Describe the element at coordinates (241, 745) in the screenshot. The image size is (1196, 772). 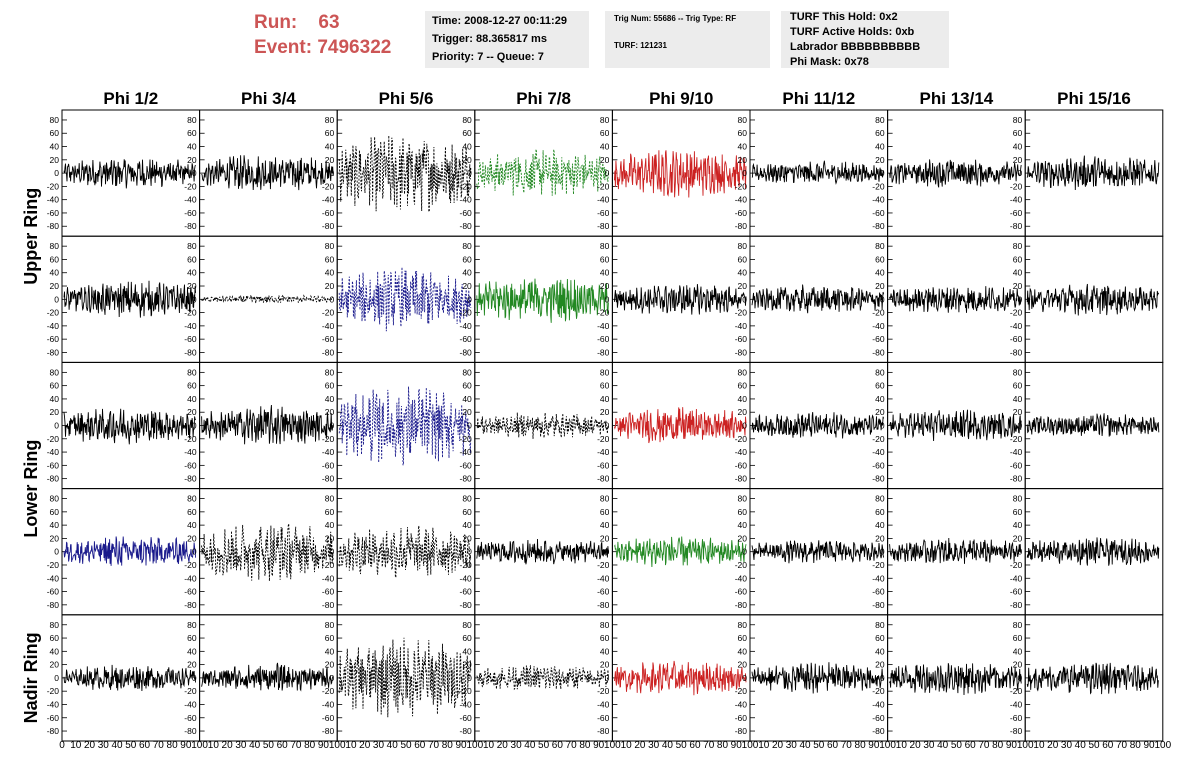
I see `x-tick-label: 30` at that location.